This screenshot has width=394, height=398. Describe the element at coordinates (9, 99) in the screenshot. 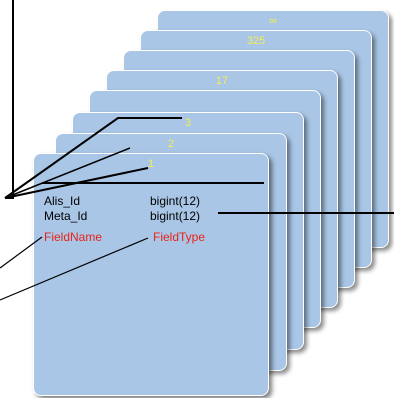

I see `frame-line-top-left` at that location.